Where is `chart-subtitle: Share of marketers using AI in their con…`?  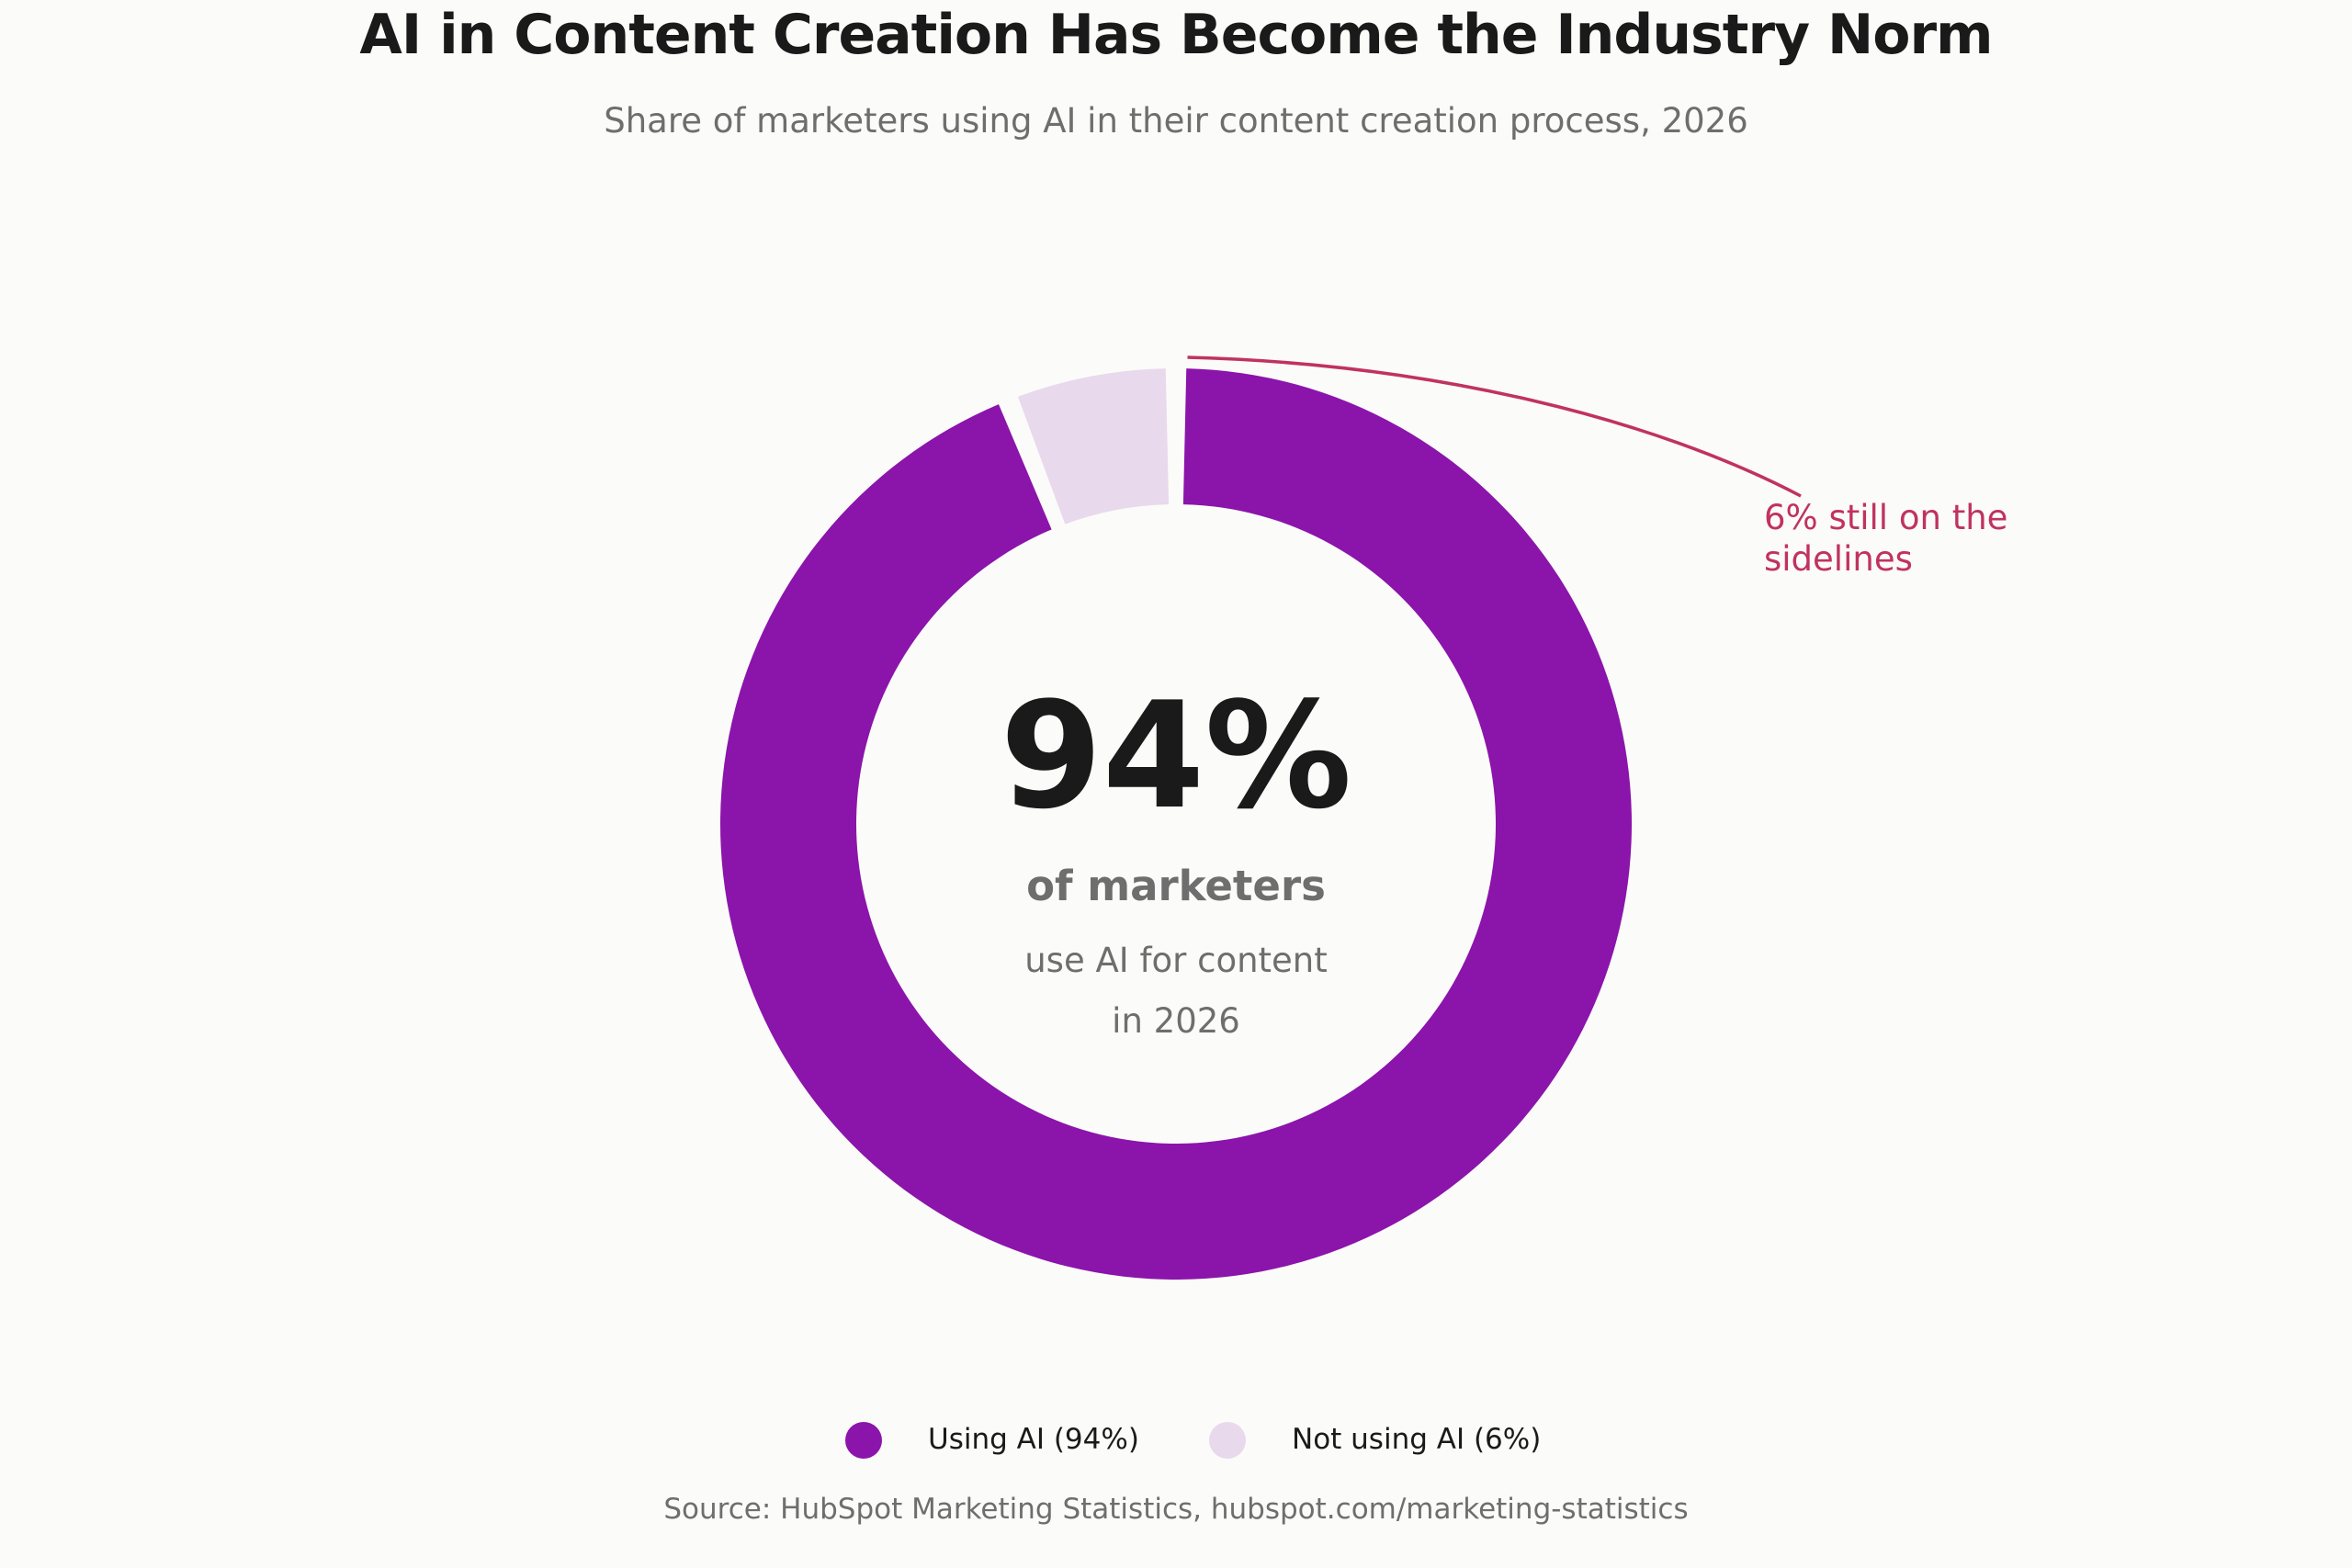 chart-subtitle: Share of marketers using AI in their con… is located at coordinates (1176, 121).